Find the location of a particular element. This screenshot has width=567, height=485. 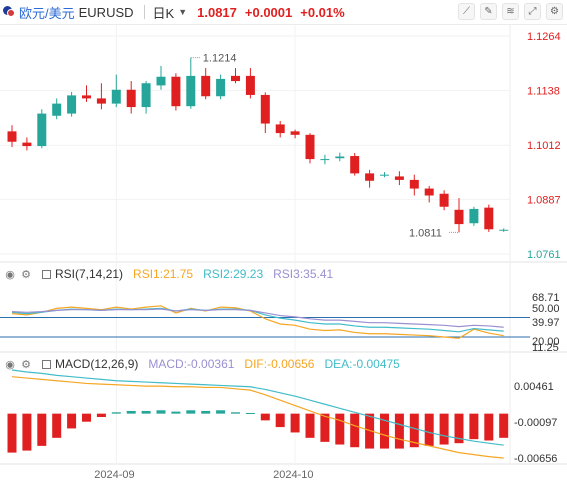

rsi-axis-label: 50.00 is located at coordinates (546, 309).